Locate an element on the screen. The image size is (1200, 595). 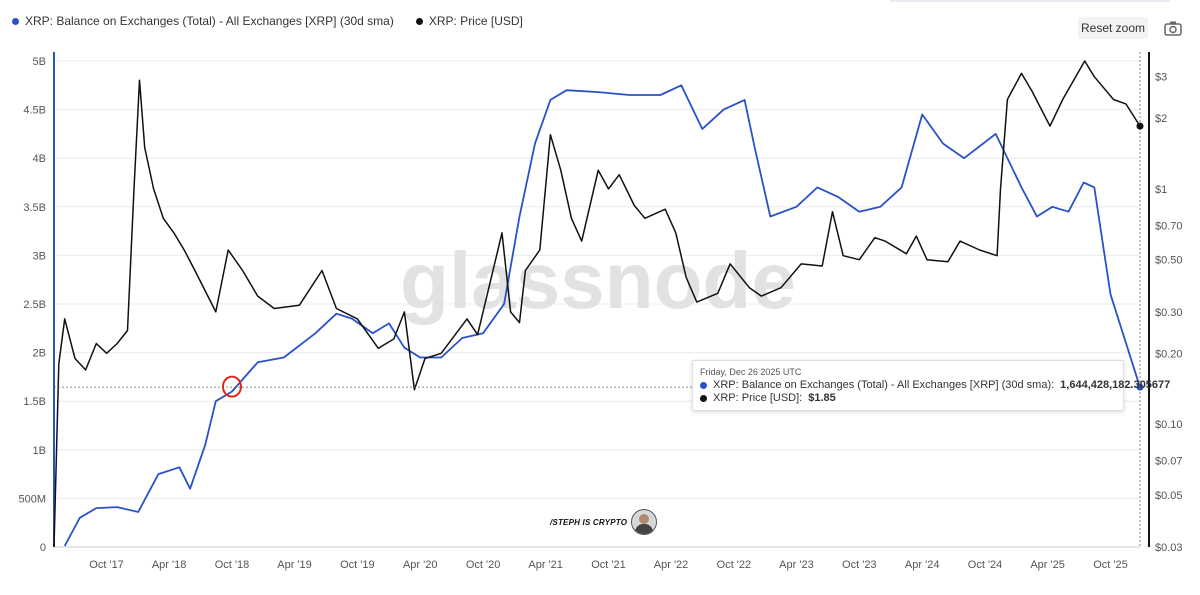
legend-item-price: XRP: Price [USD] is located at coordinates (469, 21).